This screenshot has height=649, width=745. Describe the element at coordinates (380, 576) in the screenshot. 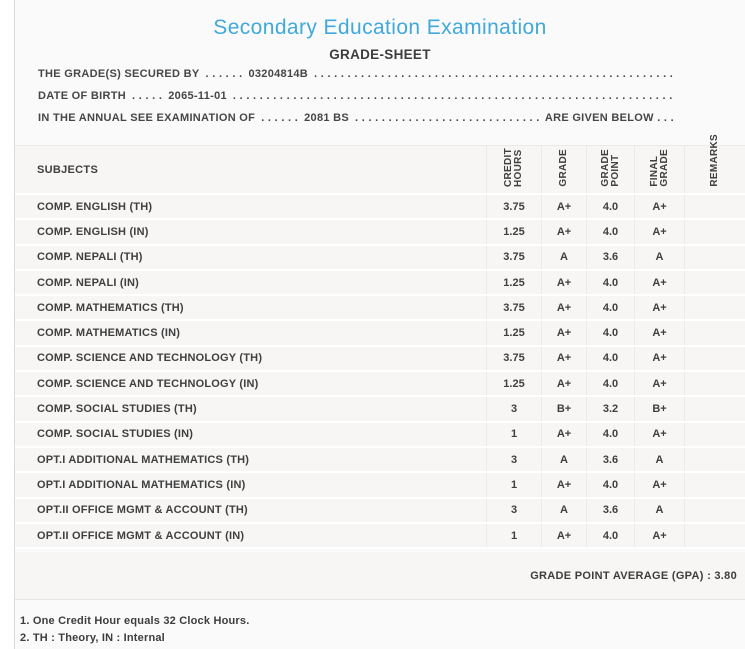

I see `gpa-summary-band: GRADE POINT AVERAGE (GPA) : 3.80` at that location.